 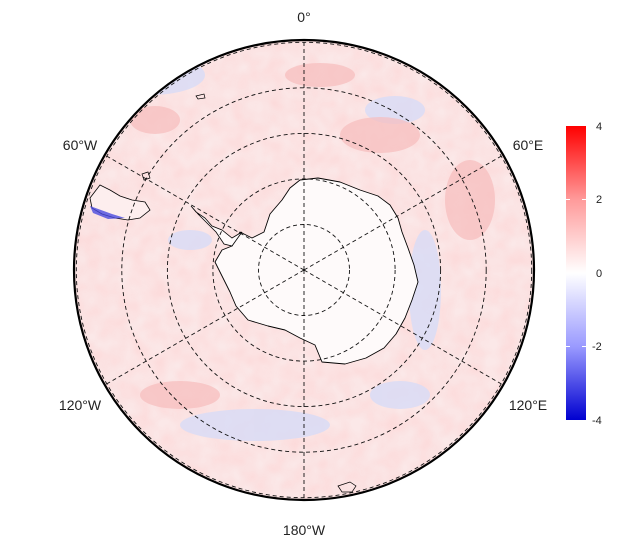 I want to click on antarctica-continent, so click(x=316, y=271).